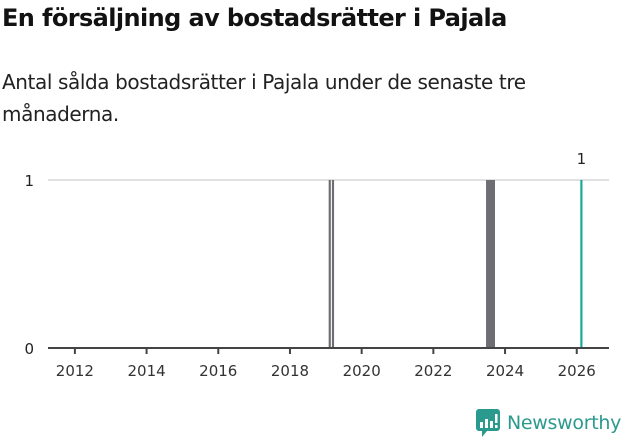 The image size is (631, 439). Describe the element at coordinates (218, 371) in the screenshot. I see `x-tick-label: 2016` at that location.